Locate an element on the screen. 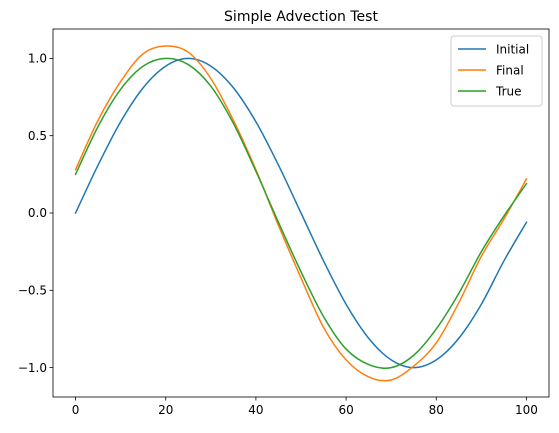 The height and width of the screenshot is (433, 559). legend-label-initial: Initial is located at coordinates (512, 49).